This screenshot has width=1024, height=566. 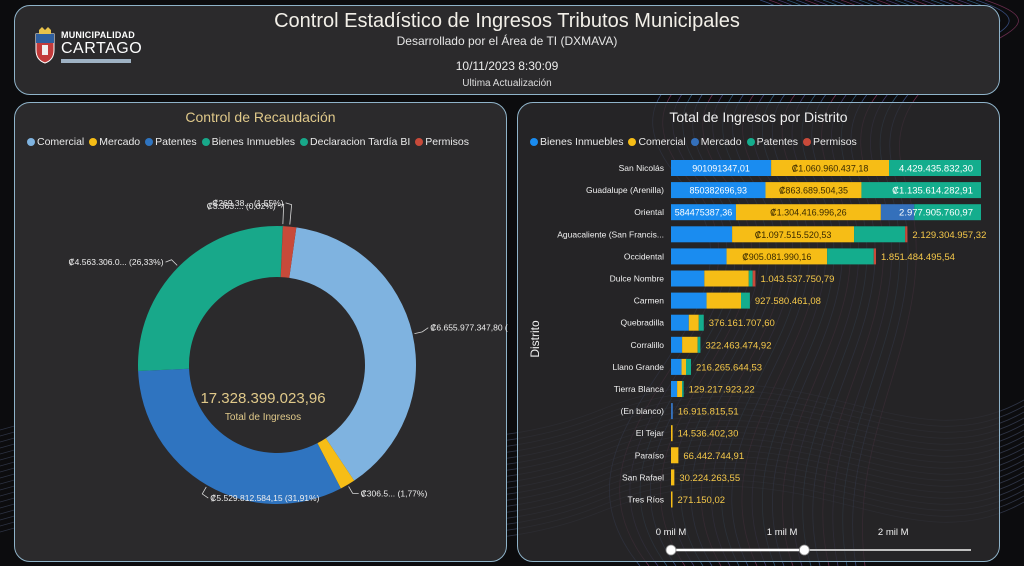 What do you see at coordinates (281, 252) in the screenshot?
I see `donut-slice-declaracion-tardia-bi` at bounding box center [281, 252].